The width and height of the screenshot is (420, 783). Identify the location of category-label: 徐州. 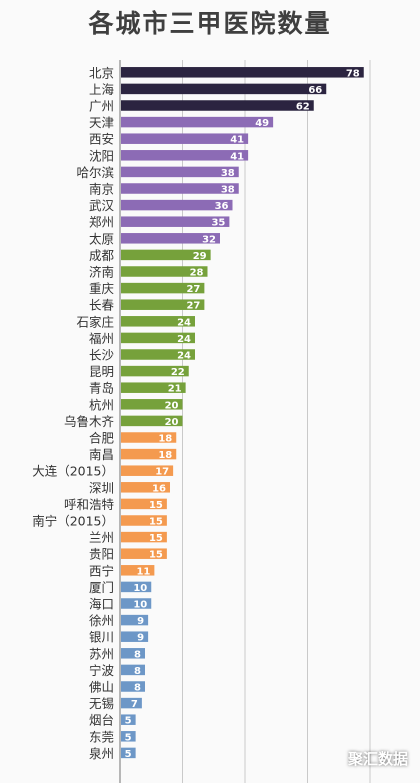
(101, 620).